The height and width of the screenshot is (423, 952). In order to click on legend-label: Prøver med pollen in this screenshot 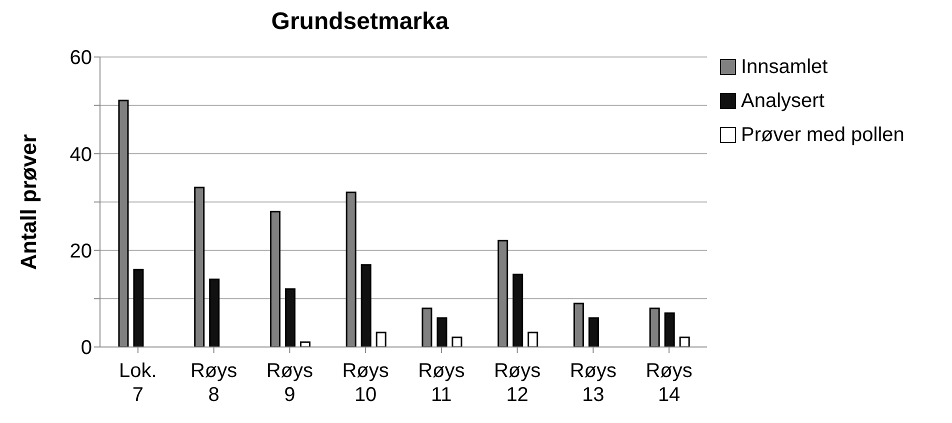, I will do `click(822, 135)`.